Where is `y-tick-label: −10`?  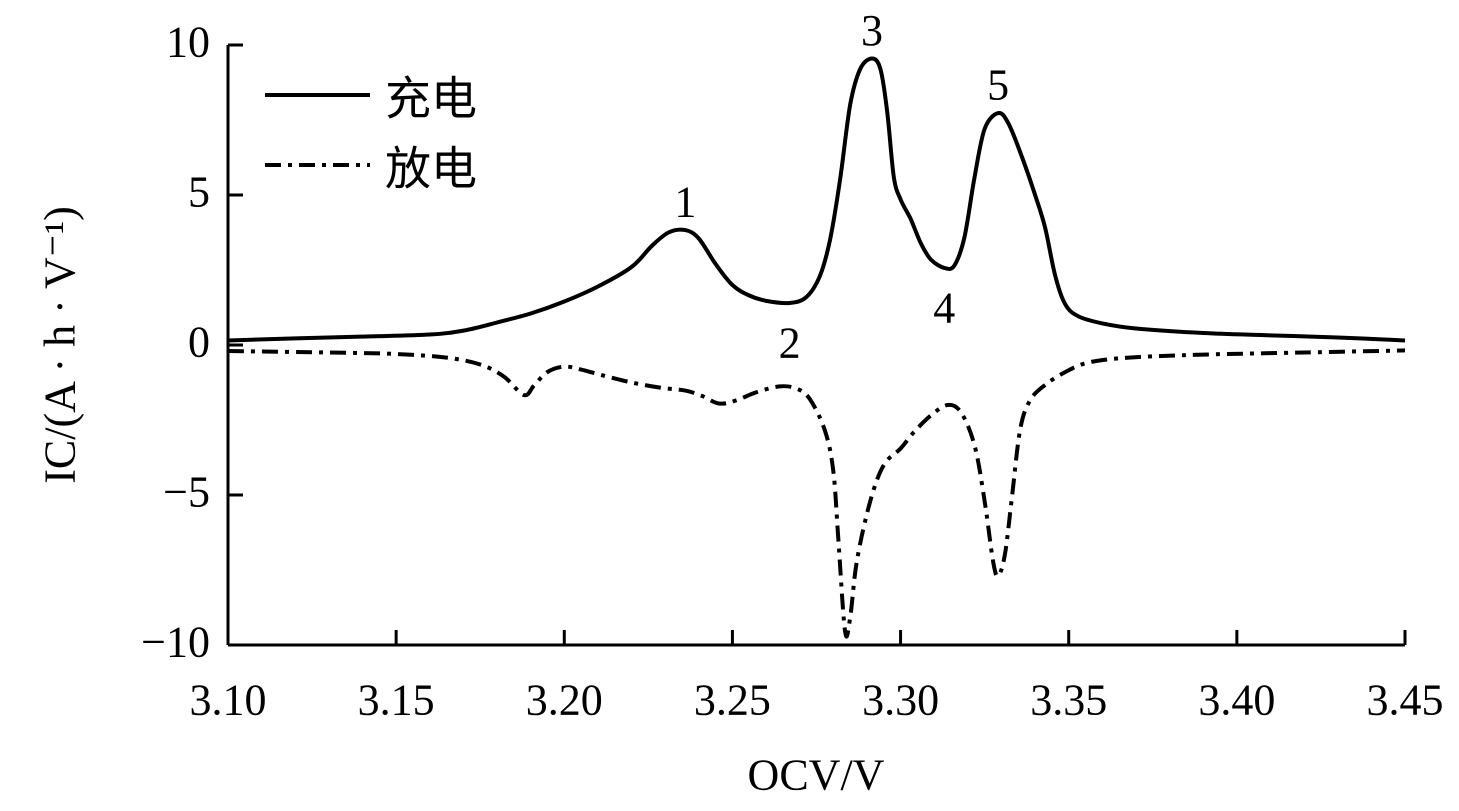
y-tick-label: −10 is located at coordinates (175, 642).